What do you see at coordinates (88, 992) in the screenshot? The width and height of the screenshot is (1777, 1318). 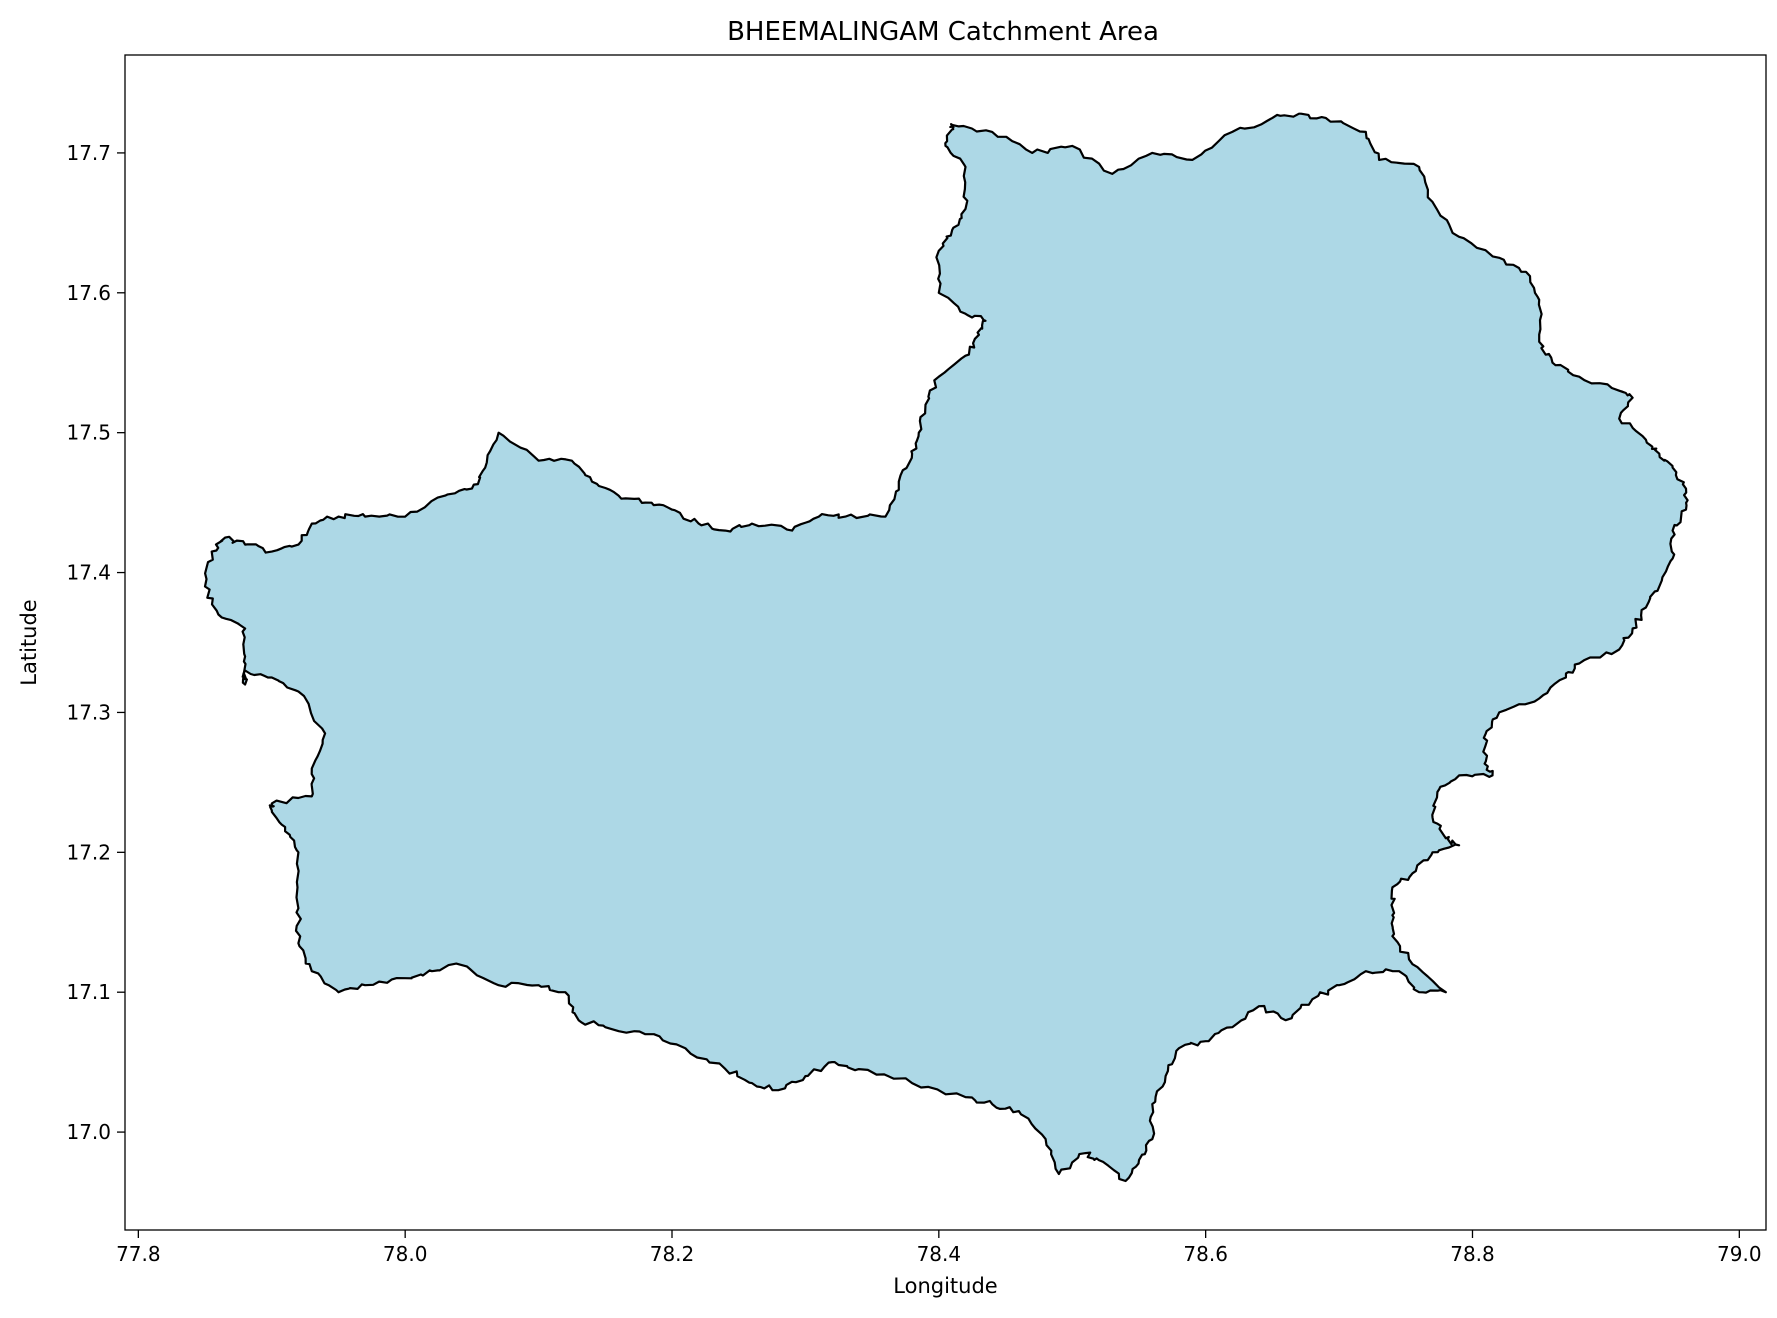 I see `y-tick-label: 17.1` at bounding box center [88, 992].